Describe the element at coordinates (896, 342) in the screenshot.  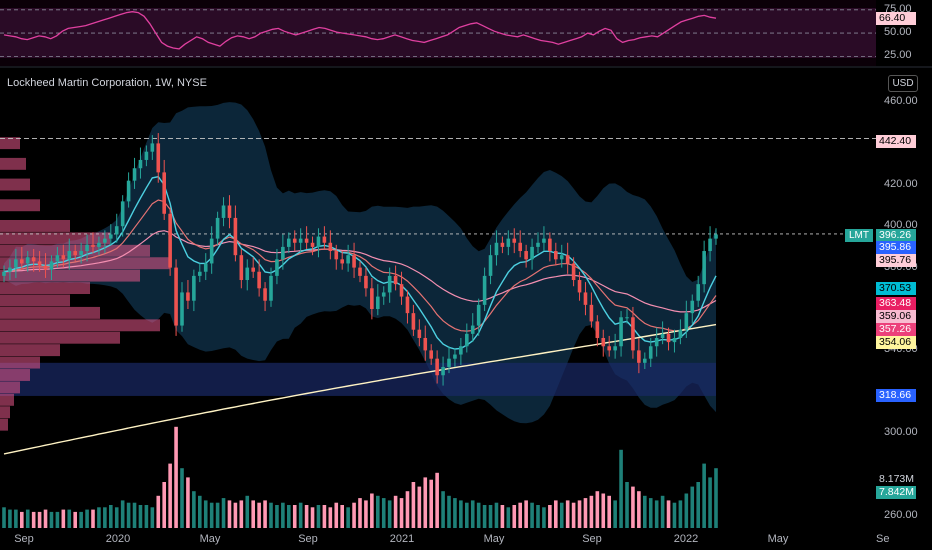
I see `price-tag-354.06: 354.06` at that location.